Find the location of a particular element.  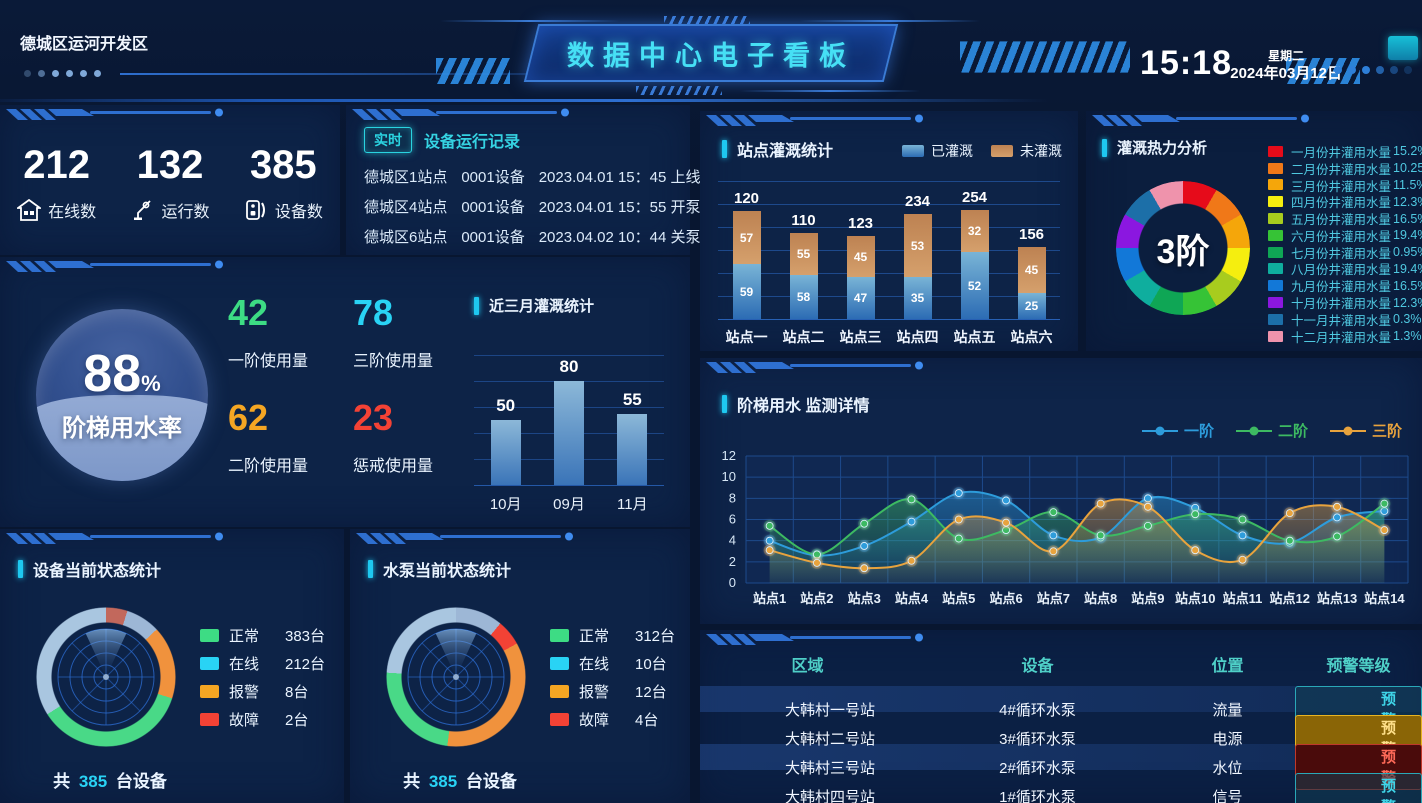

bar-total-label: 123 is located at coordinates (860, 223).